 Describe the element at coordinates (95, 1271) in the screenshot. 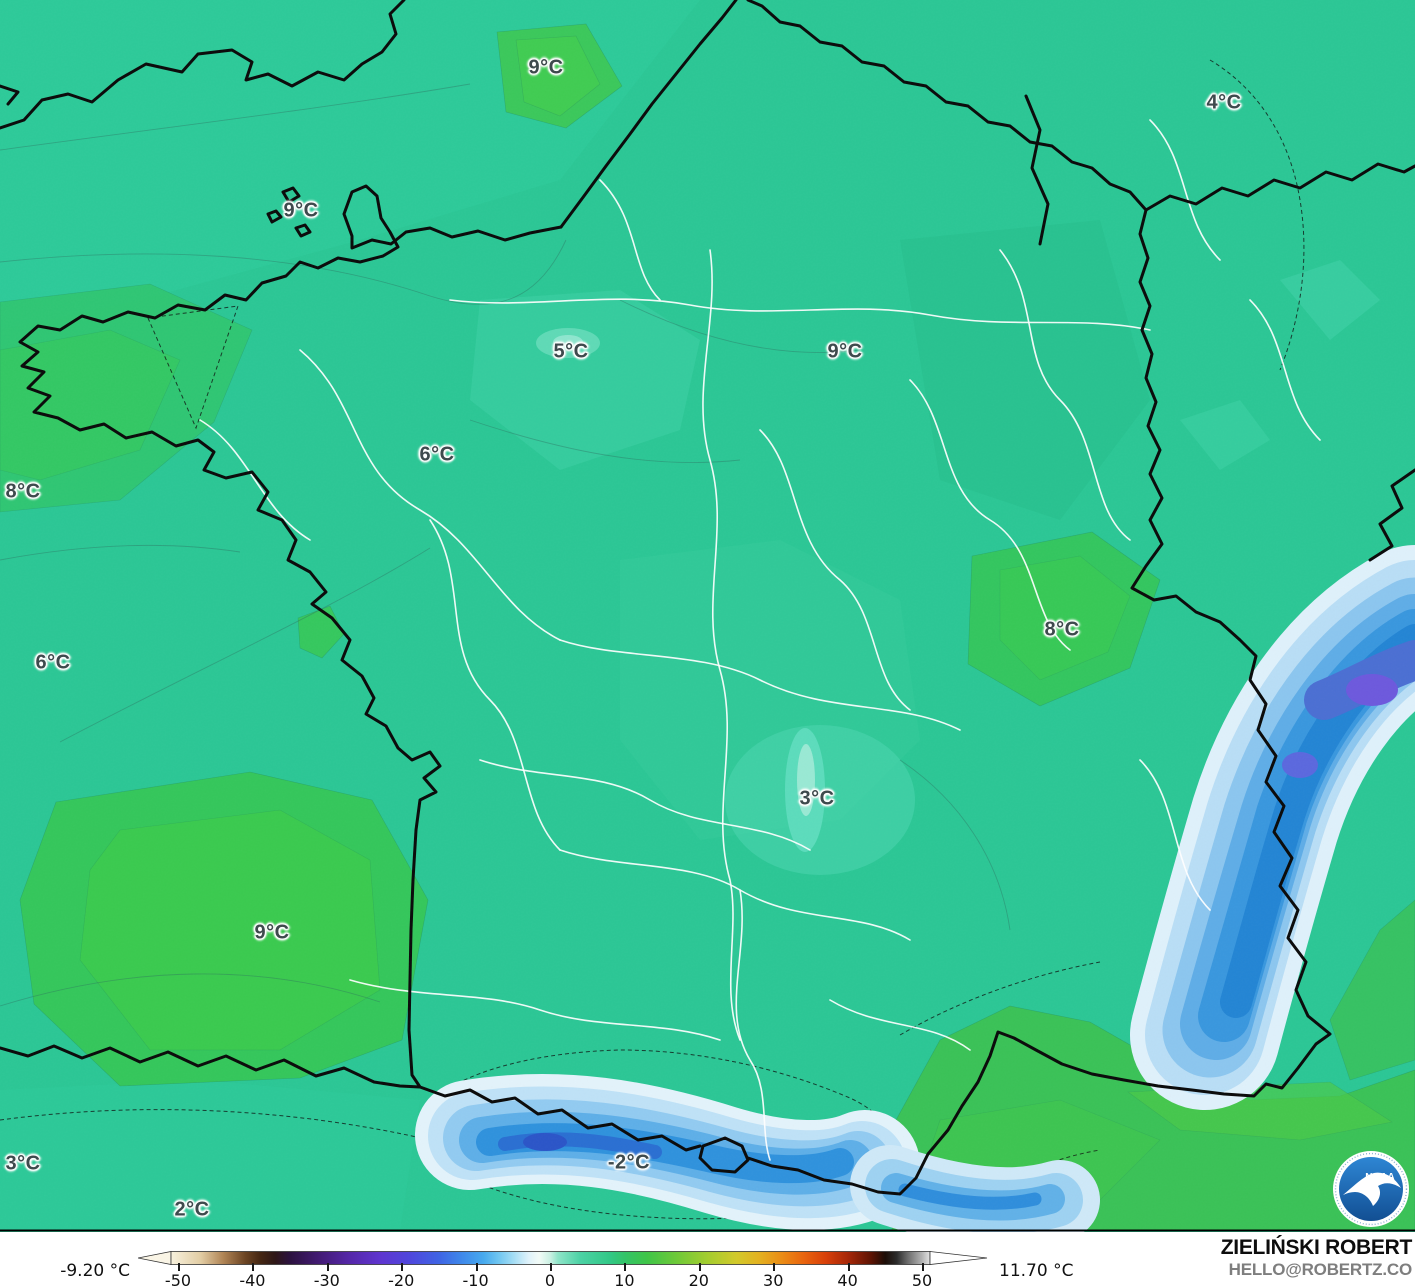

I see `legend-min-label: -9.20 °C` at that location.